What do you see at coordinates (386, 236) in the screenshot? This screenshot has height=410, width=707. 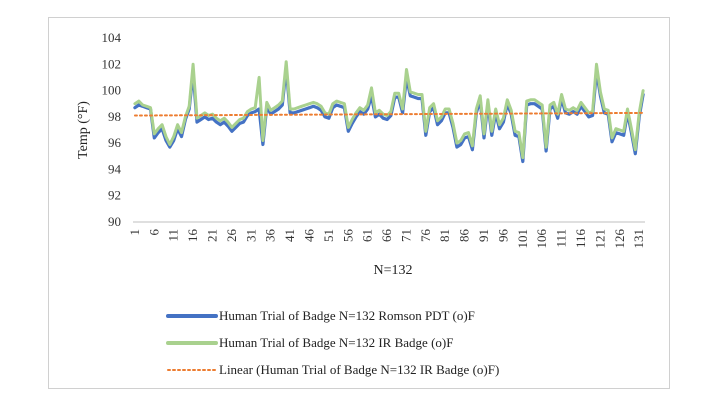 I see `x-tick-label: 66` at bounding box center [386, 236].